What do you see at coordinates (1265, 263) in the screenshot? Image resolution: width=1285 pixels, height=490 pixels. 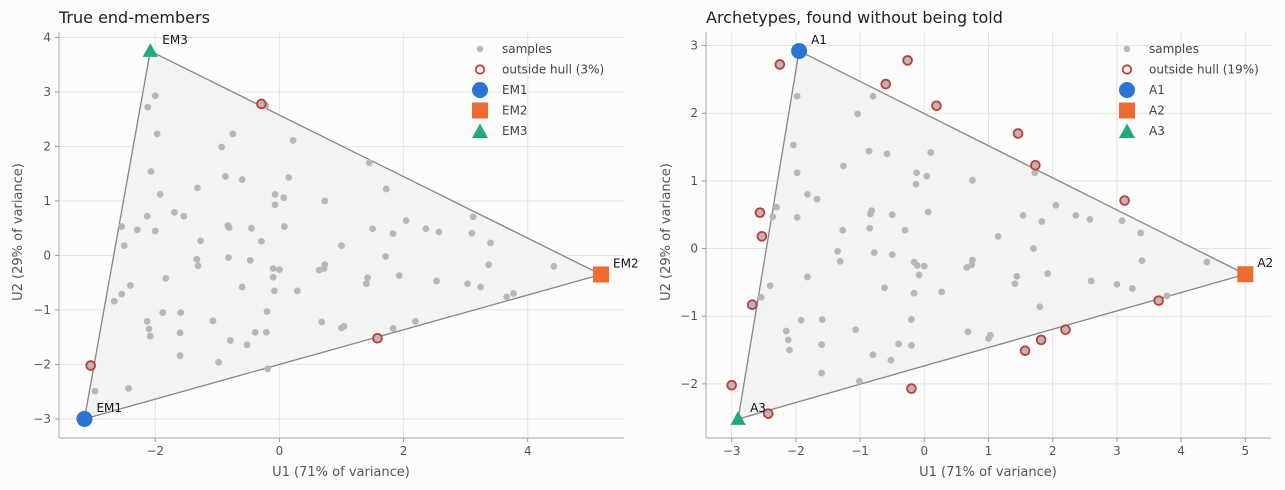 I see `vertex-label: A2` at bounding box center [1265, 263].